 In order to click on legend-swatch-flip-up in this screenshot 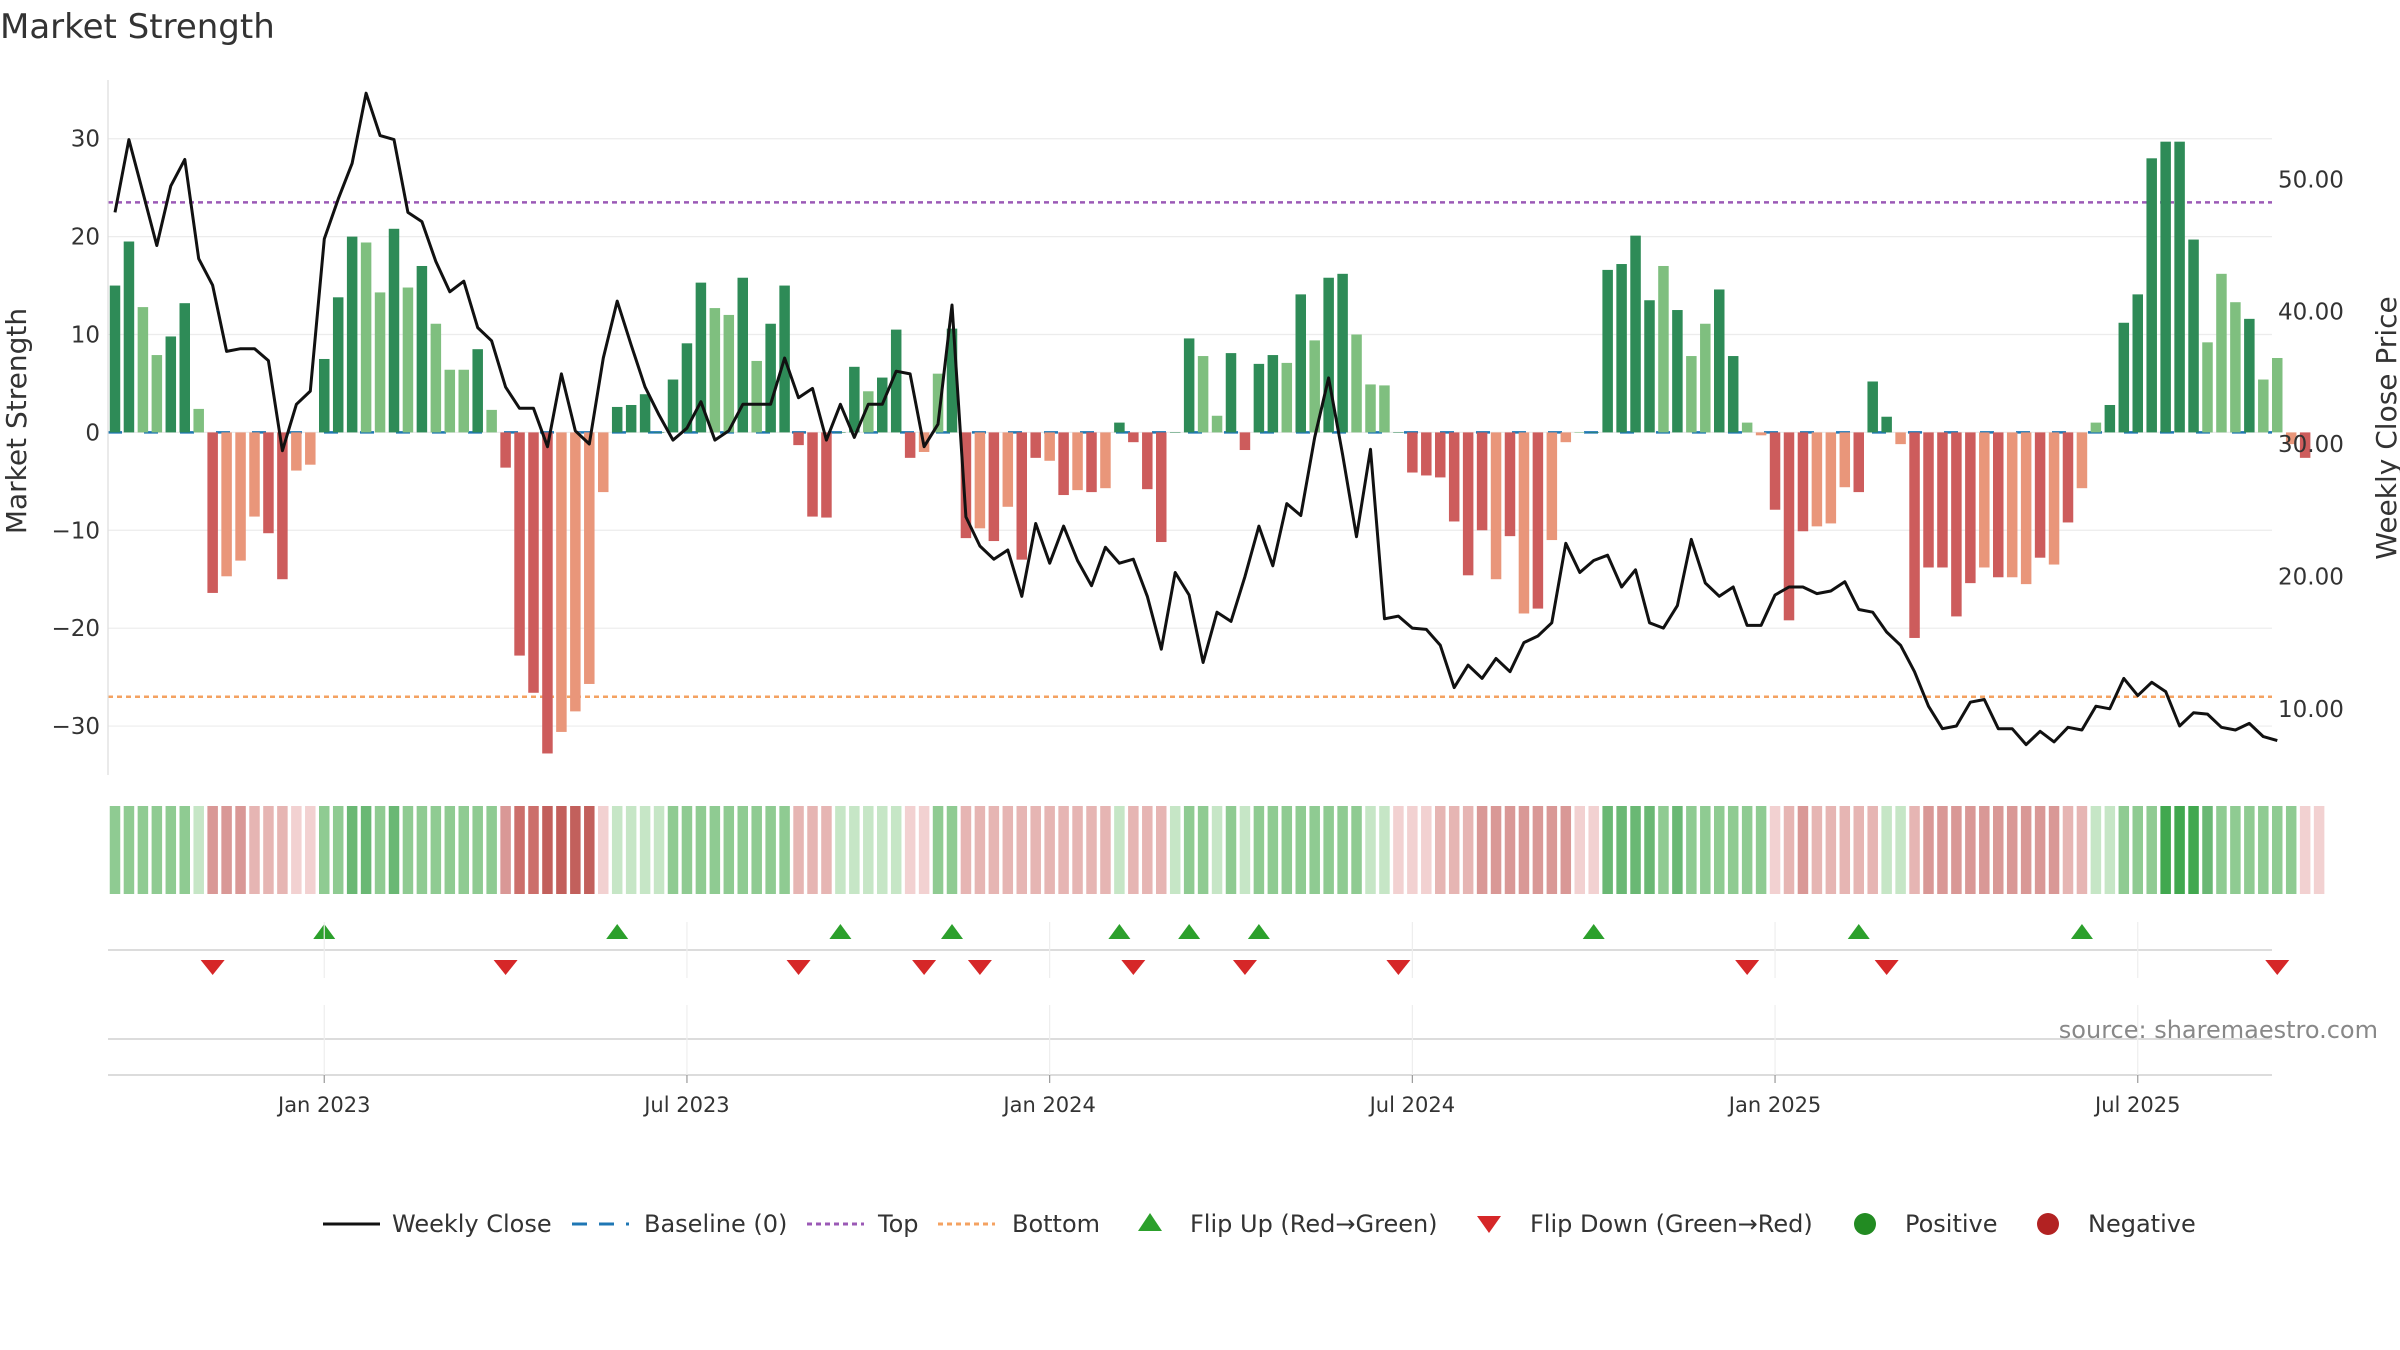, I will do `click(1150, 1222)`.